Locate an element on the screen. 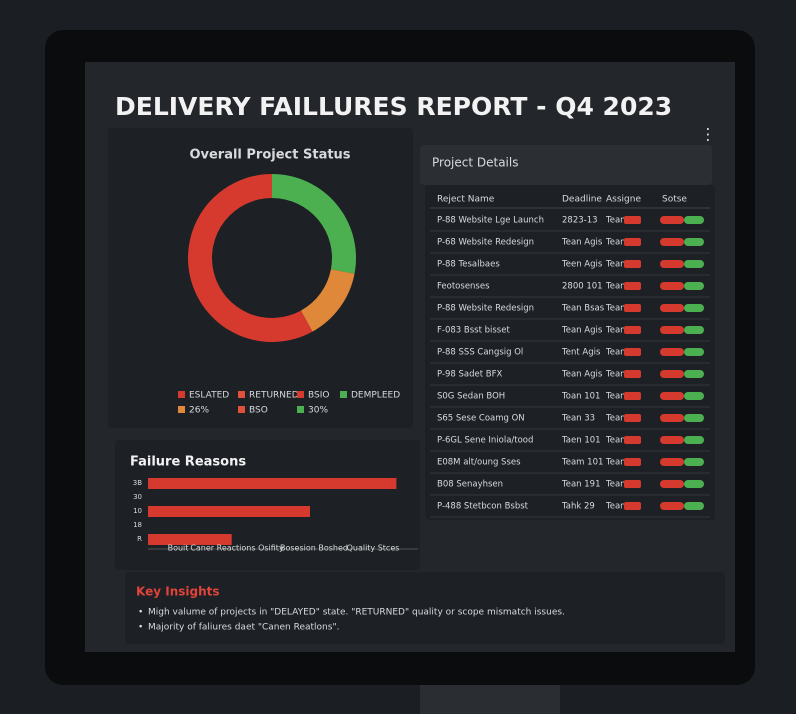 The width and height of the screenshot is (796, 714). report-title: DELIVERY FAILLURES REPORT - Q4 2023 is located at coordinates (393, 106).